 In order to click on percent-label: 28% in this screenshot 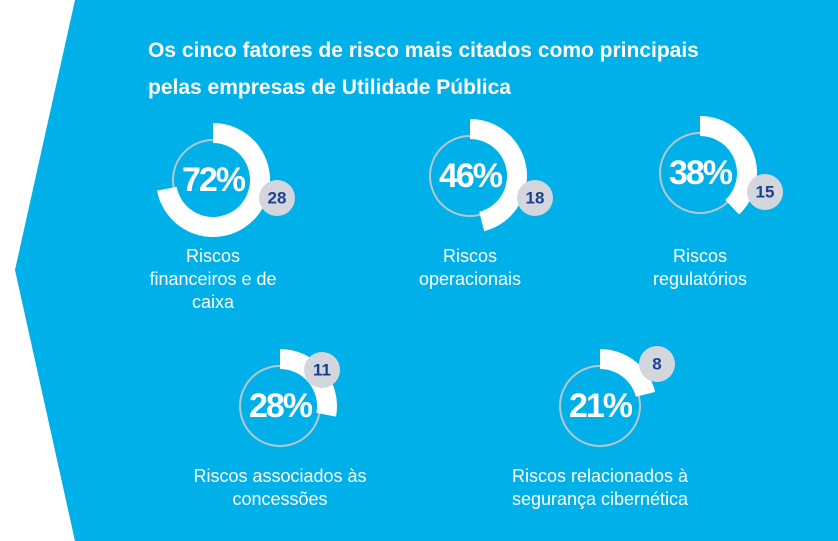, I will do `click(281, 406)`.